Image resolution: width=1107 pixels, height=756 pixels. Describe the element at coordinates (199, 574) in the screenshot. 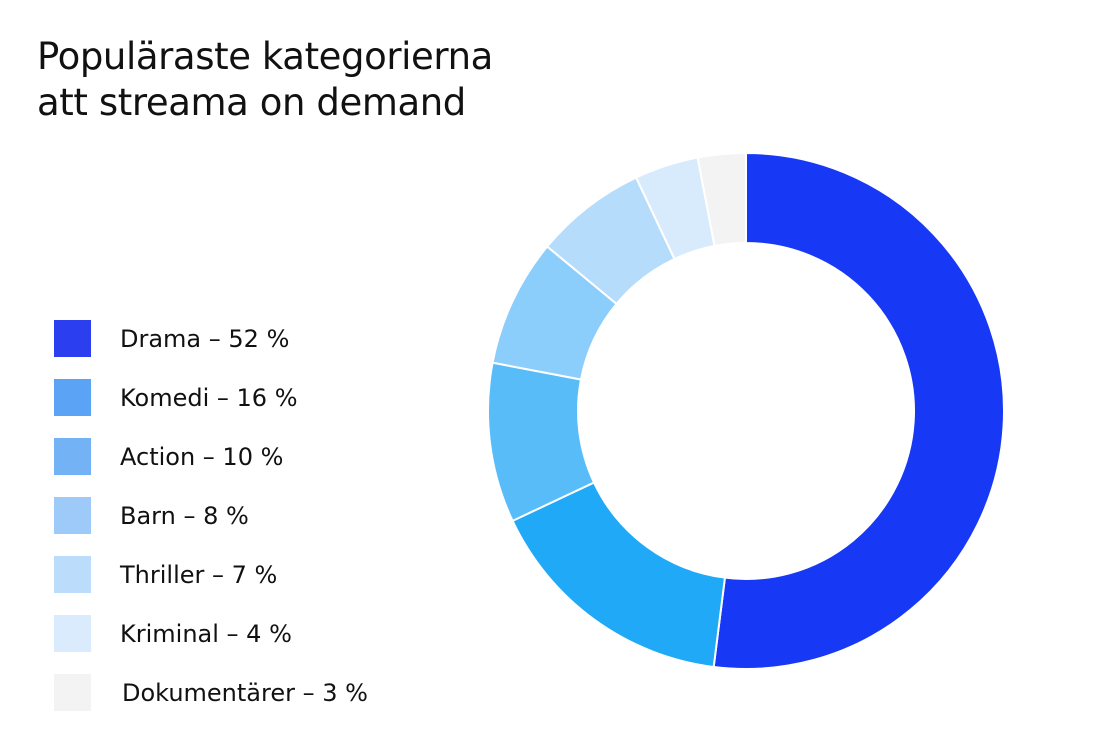

I see `legend-label-thriller: Thriller – 7 %` at that location.